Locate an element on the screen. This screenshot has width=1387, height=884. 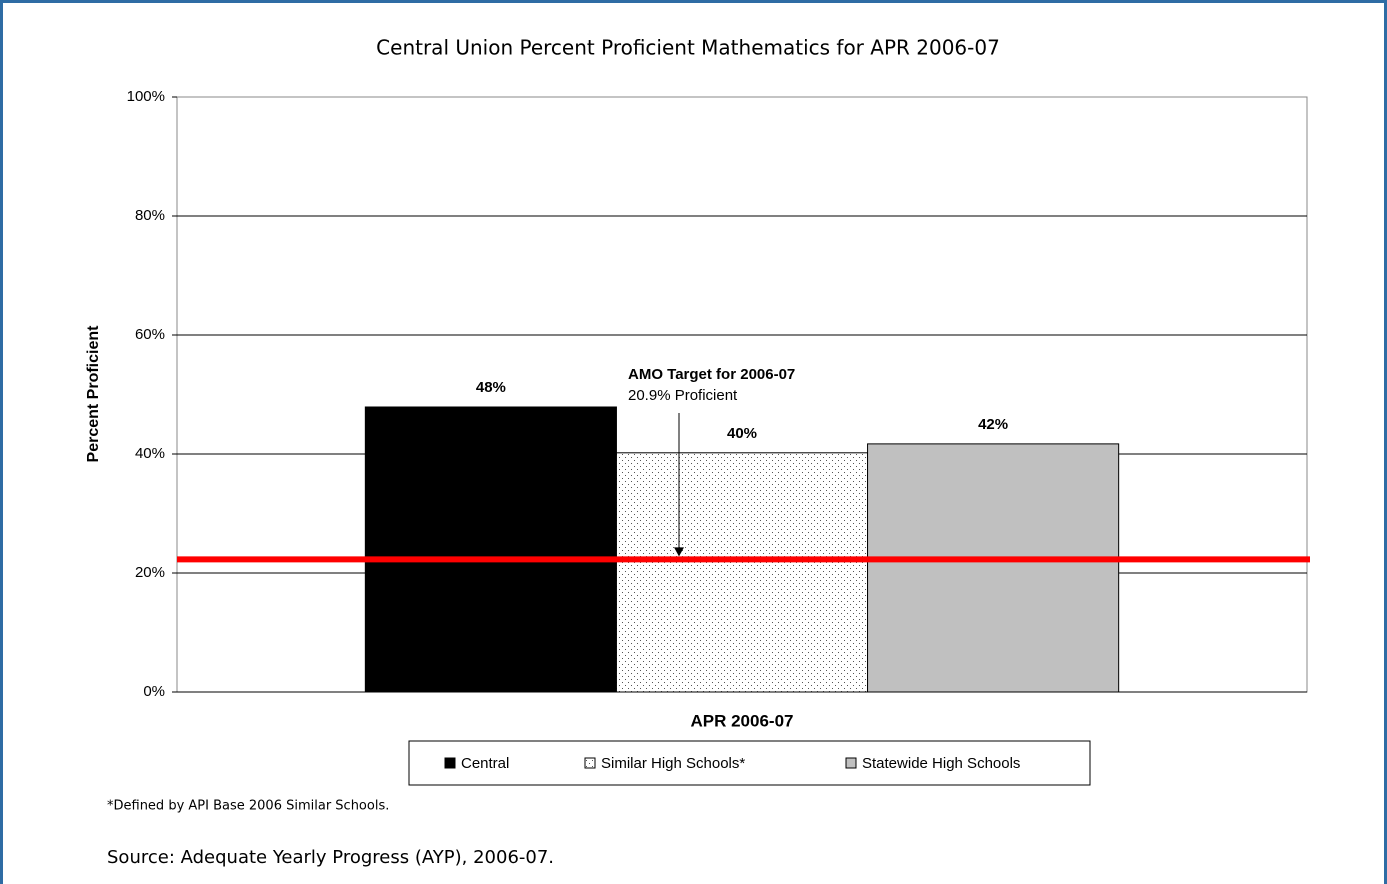
data-label: 48% is located at coordinates (491, 387).